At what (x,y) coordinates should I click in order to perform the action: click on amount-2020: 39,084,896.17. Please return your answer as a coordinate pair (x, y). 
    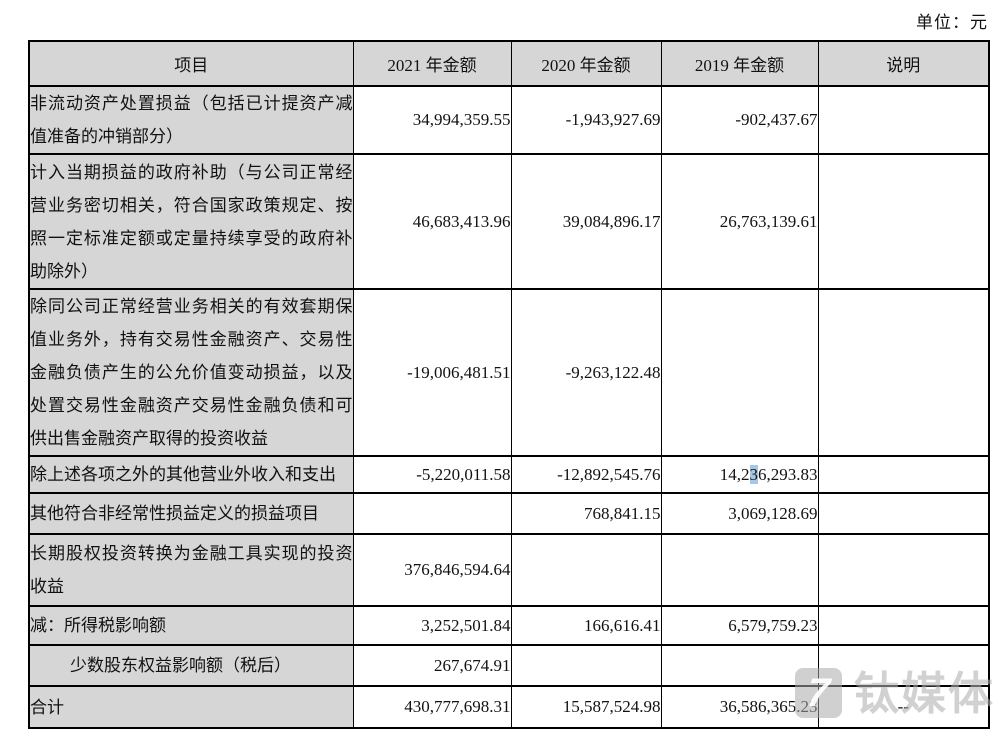
    Looking at the image, I should click on (586, 221).